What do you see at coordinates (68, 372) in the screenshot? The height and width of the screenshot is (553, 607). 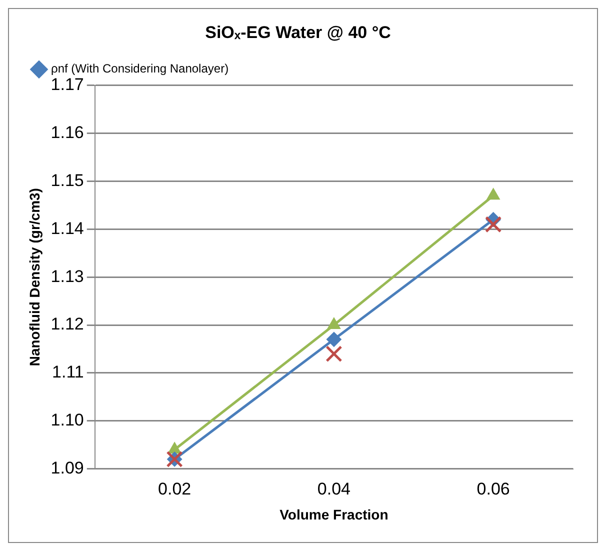 I see `y-tick-label: 1.11` at bounding box center [68, 372].